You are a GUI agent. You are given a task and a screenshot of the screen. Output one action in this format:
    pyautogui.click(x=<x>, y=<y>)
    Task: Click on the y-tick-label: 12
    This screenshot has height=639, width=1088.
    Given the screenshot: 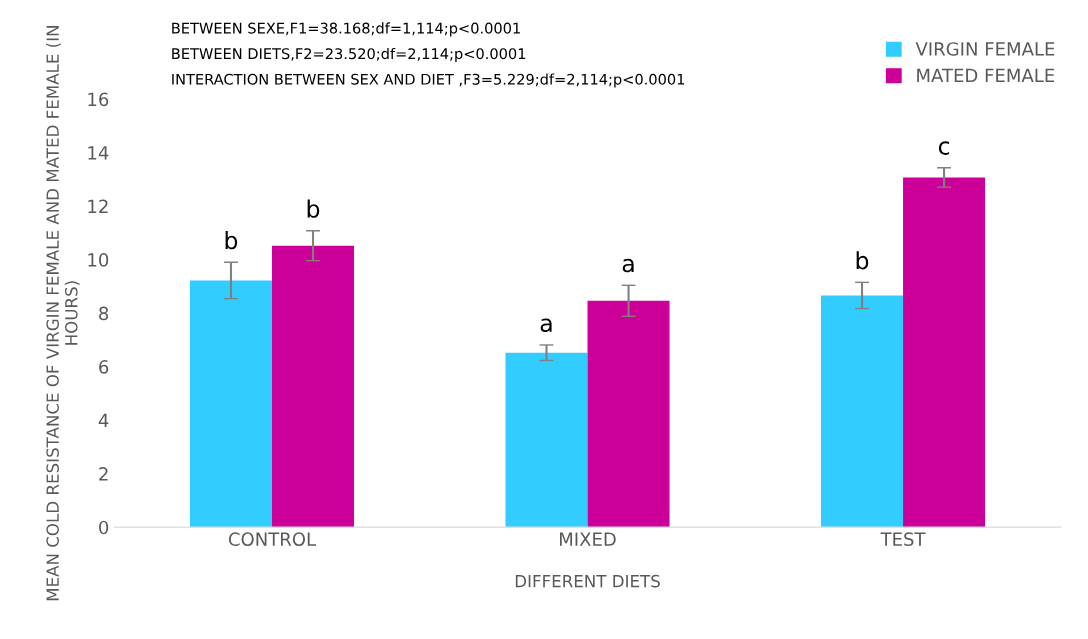 What is the action you would take?
    pyautogui.click(x=98, y=206)
    